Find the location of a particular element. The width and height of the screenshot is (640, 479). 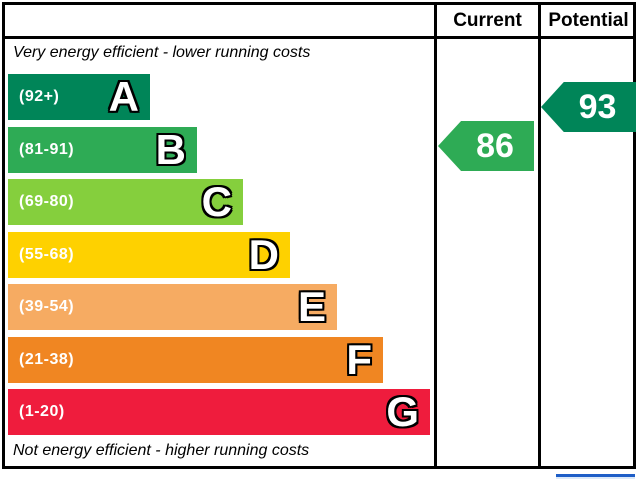

band-range-label: (1-20) is located at coordinates (42, 411).